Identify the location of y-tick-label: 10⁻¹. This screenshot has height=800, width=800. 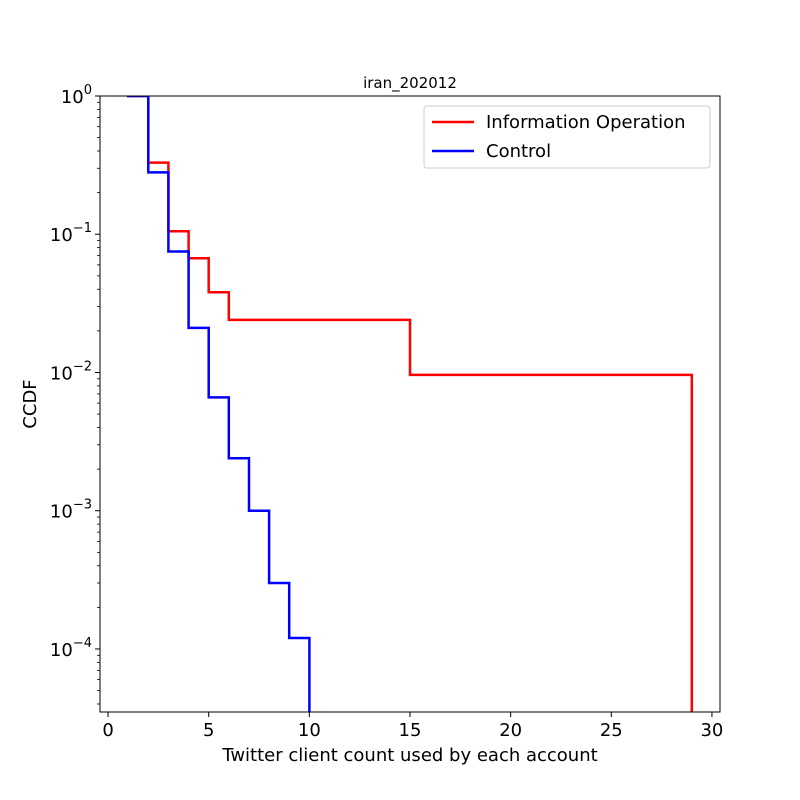
(71, 233).